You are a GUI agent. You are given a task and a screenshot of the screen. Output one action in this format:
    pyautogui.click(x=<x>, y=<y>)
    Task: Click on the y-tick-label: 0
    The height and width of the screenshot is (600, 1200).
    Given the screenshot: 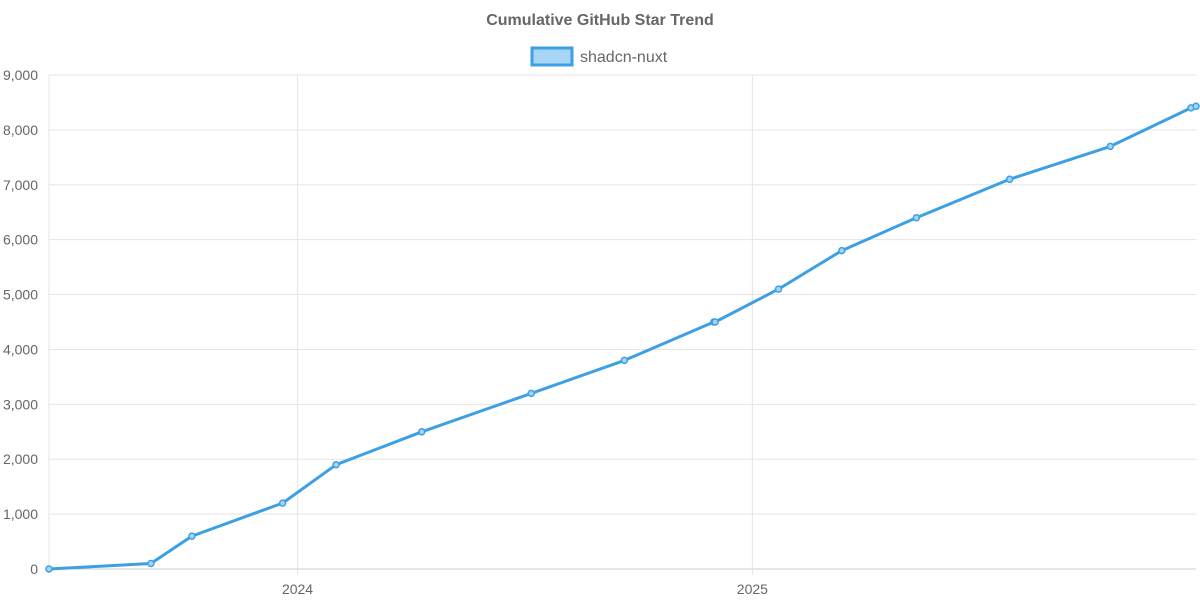 What is the action you would take?
    pyautogui.click(x=34, y=569)
    